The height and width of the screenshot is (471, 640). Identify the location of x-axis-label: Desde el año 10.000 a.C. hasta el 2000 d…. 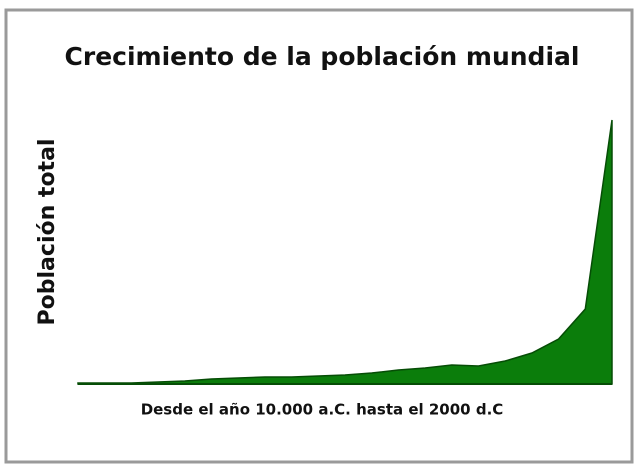
(322, 410).